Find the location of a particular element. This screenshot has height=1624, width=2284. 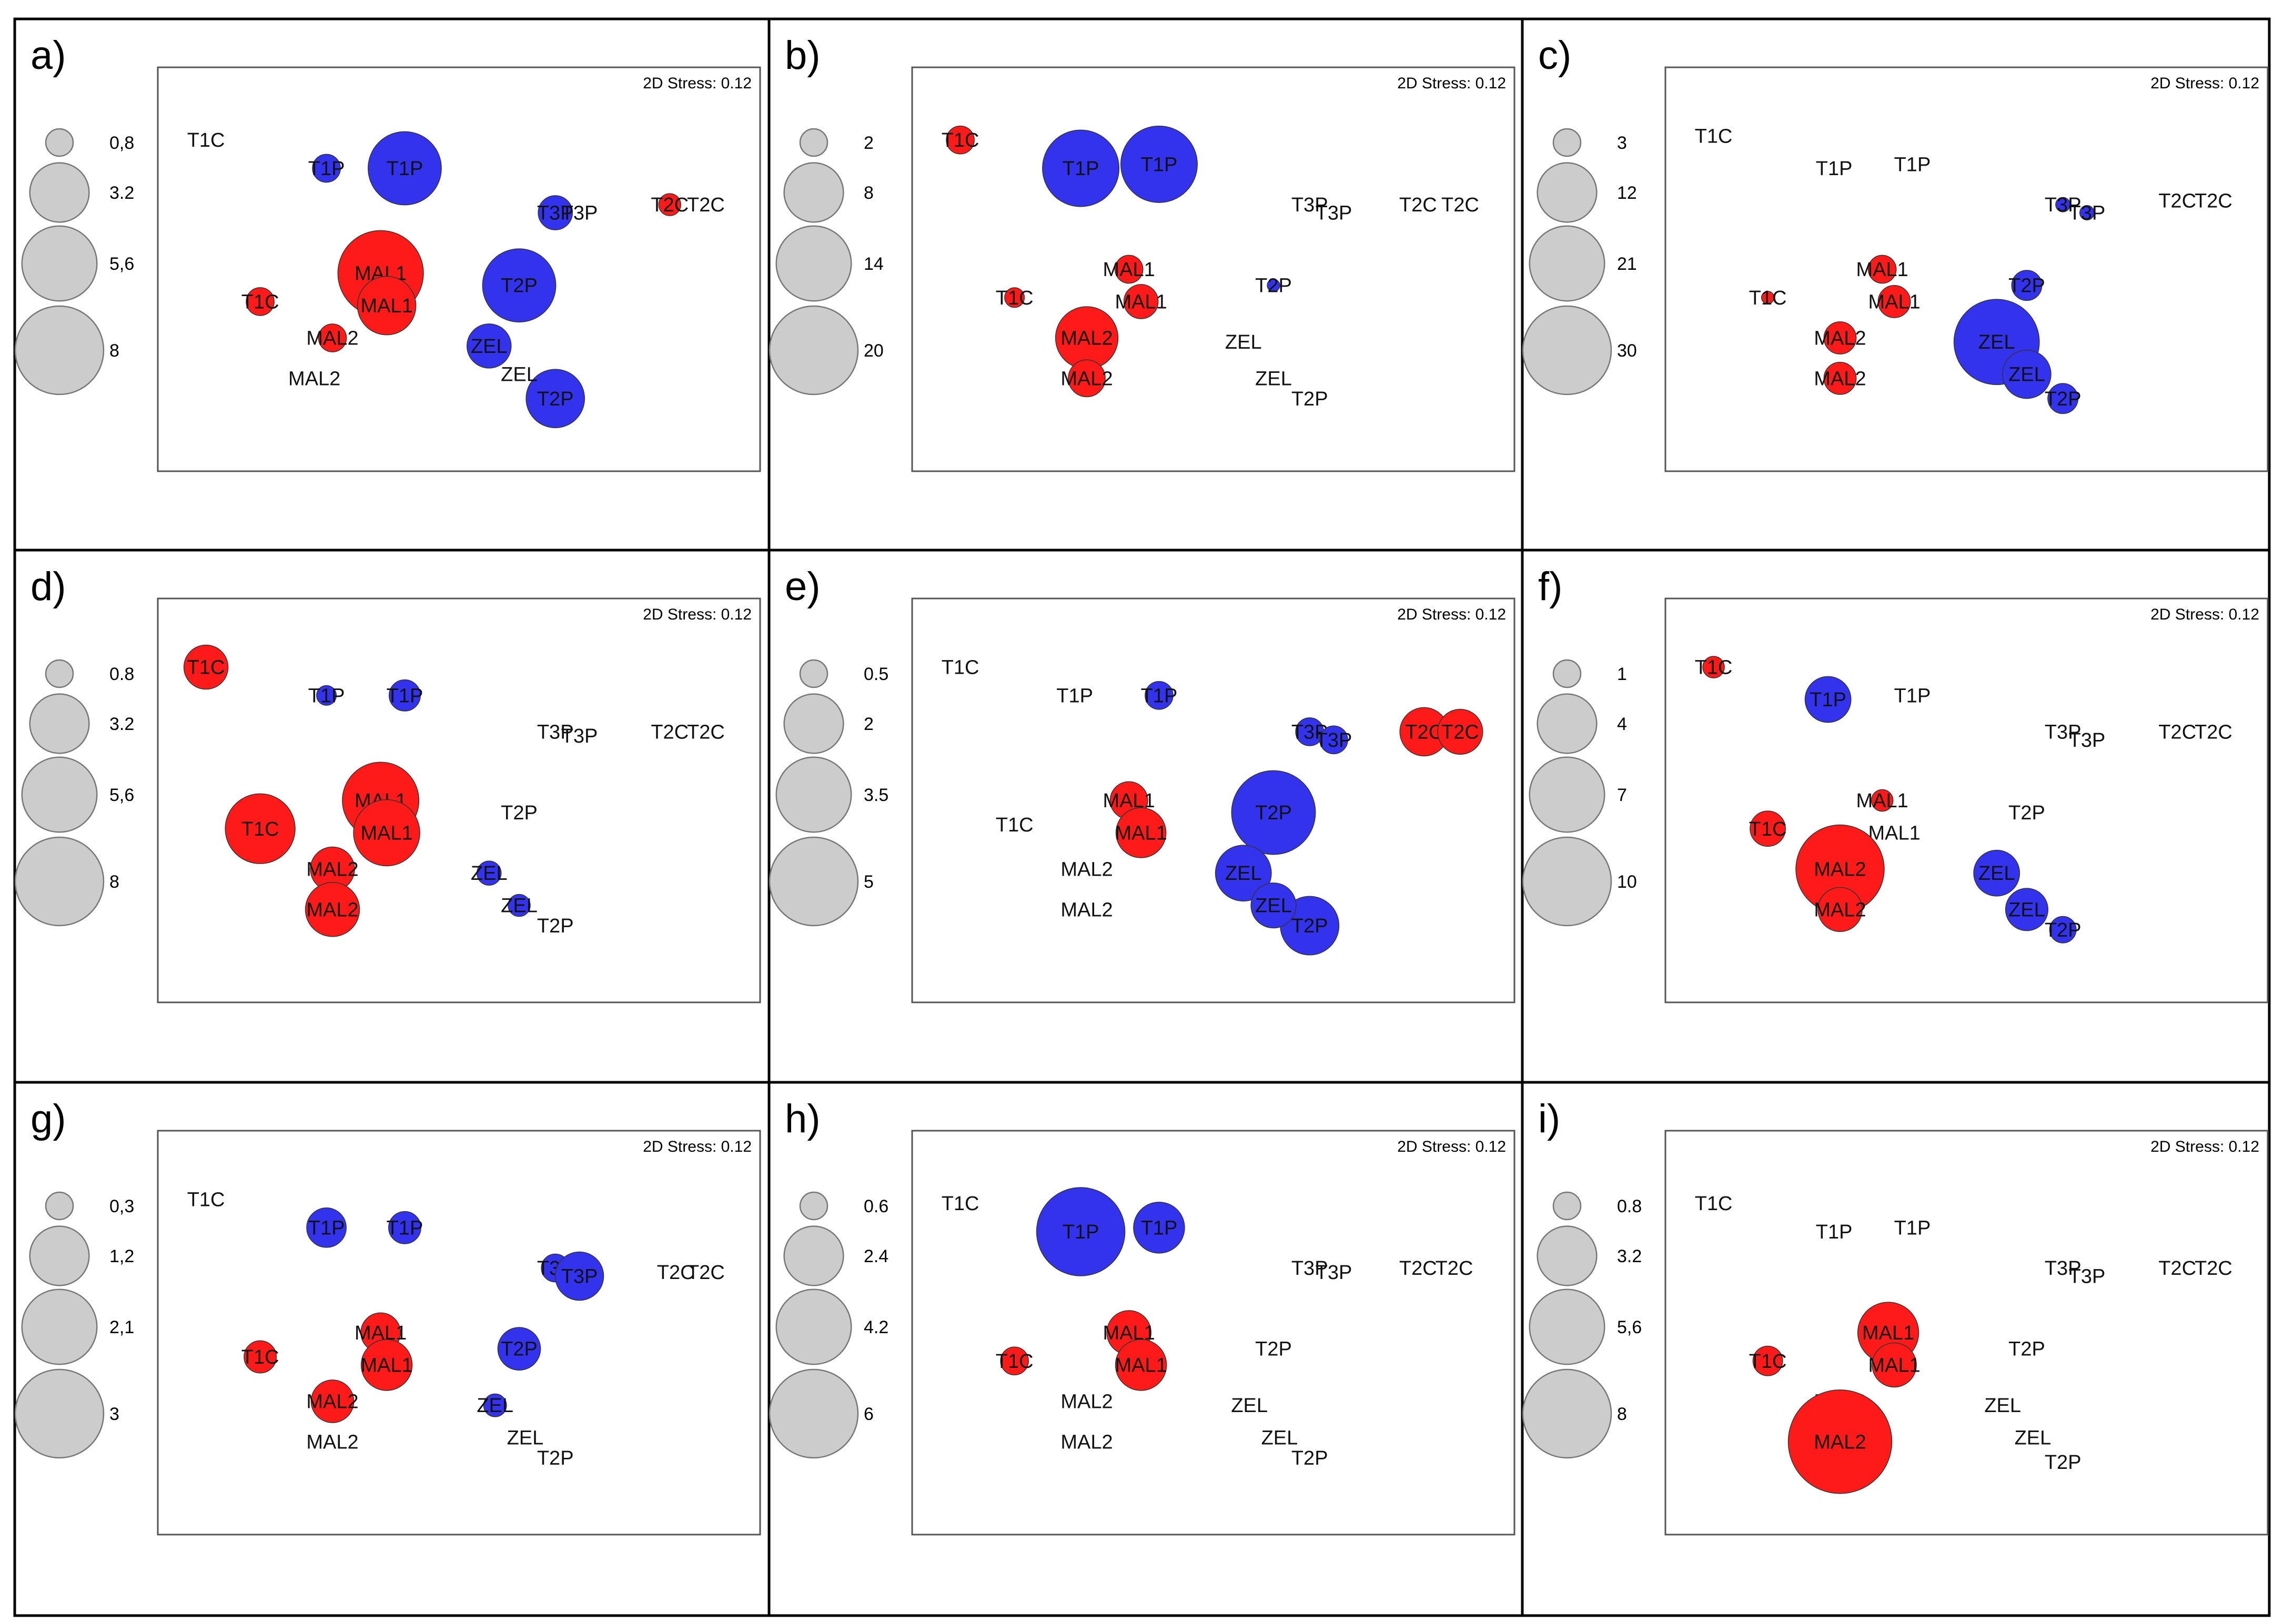

legend-value: 1,2 is located at coordinates (122, 1256).